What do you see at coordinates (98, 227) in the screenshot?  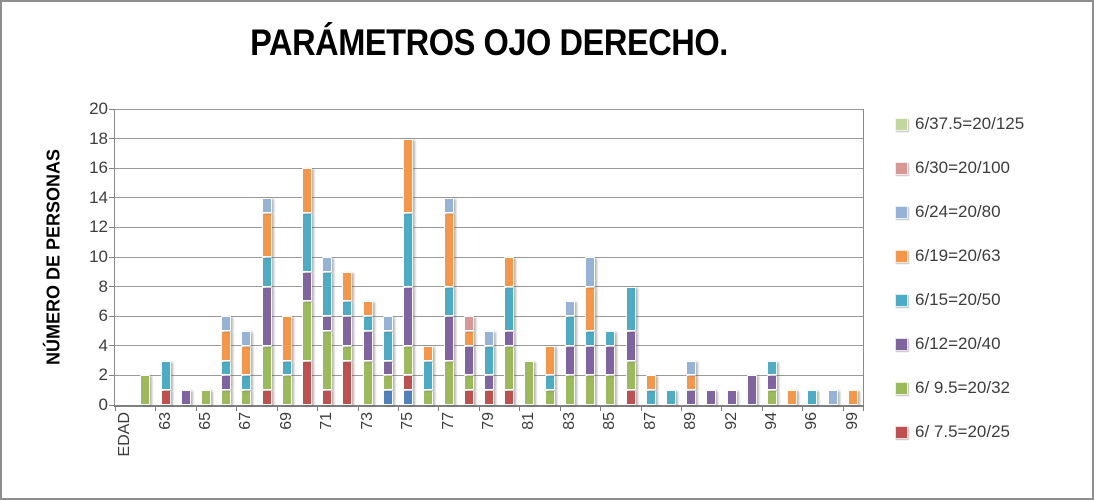 I see `y-tick-label: 12` at bounding box center [98, 227].